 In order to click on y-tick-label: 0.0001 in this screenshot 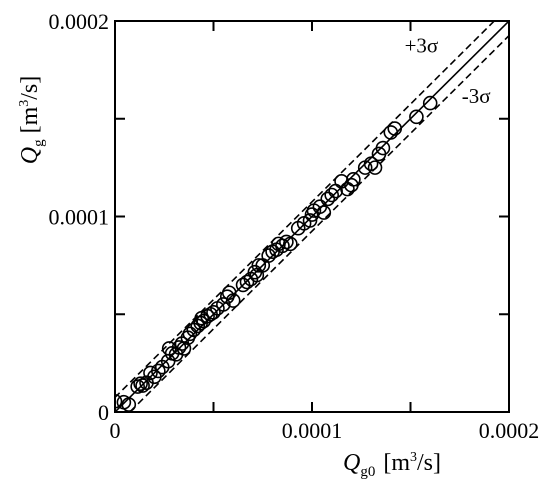, I will do `click(79, 217)`.